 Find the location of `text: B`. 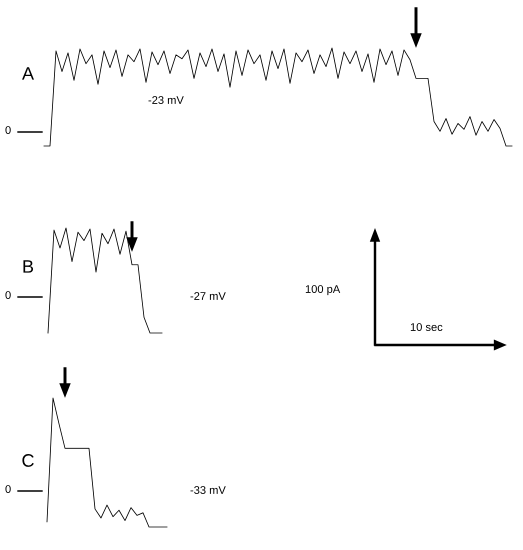

text: B is located at coordinates (28, 266).